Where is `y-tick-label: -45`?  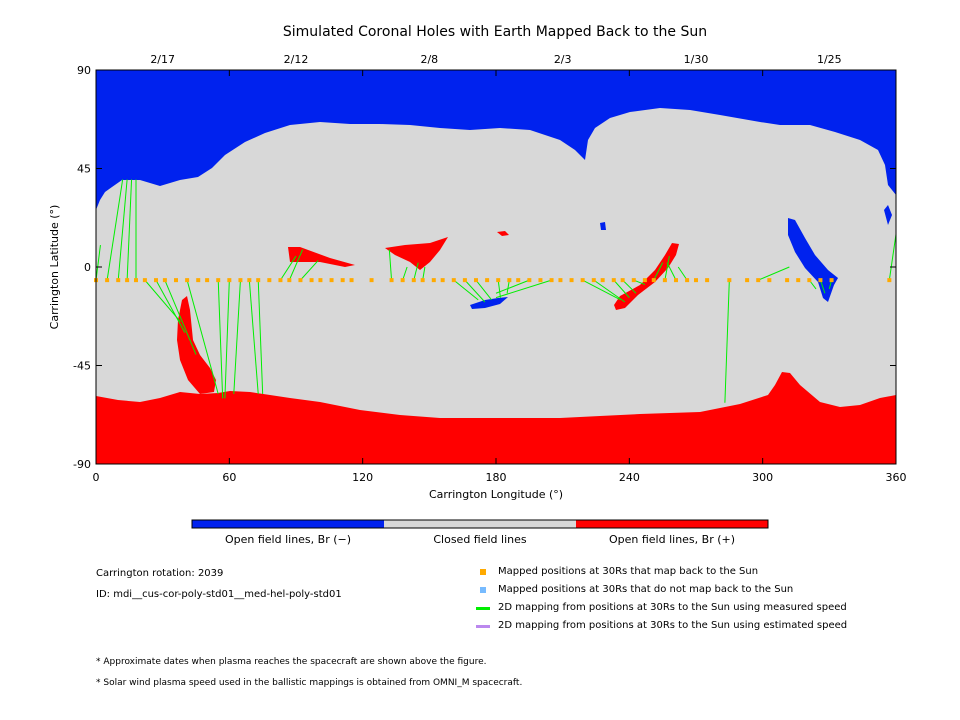
y-tick-label: -45 is located at coordinates (82, 366).